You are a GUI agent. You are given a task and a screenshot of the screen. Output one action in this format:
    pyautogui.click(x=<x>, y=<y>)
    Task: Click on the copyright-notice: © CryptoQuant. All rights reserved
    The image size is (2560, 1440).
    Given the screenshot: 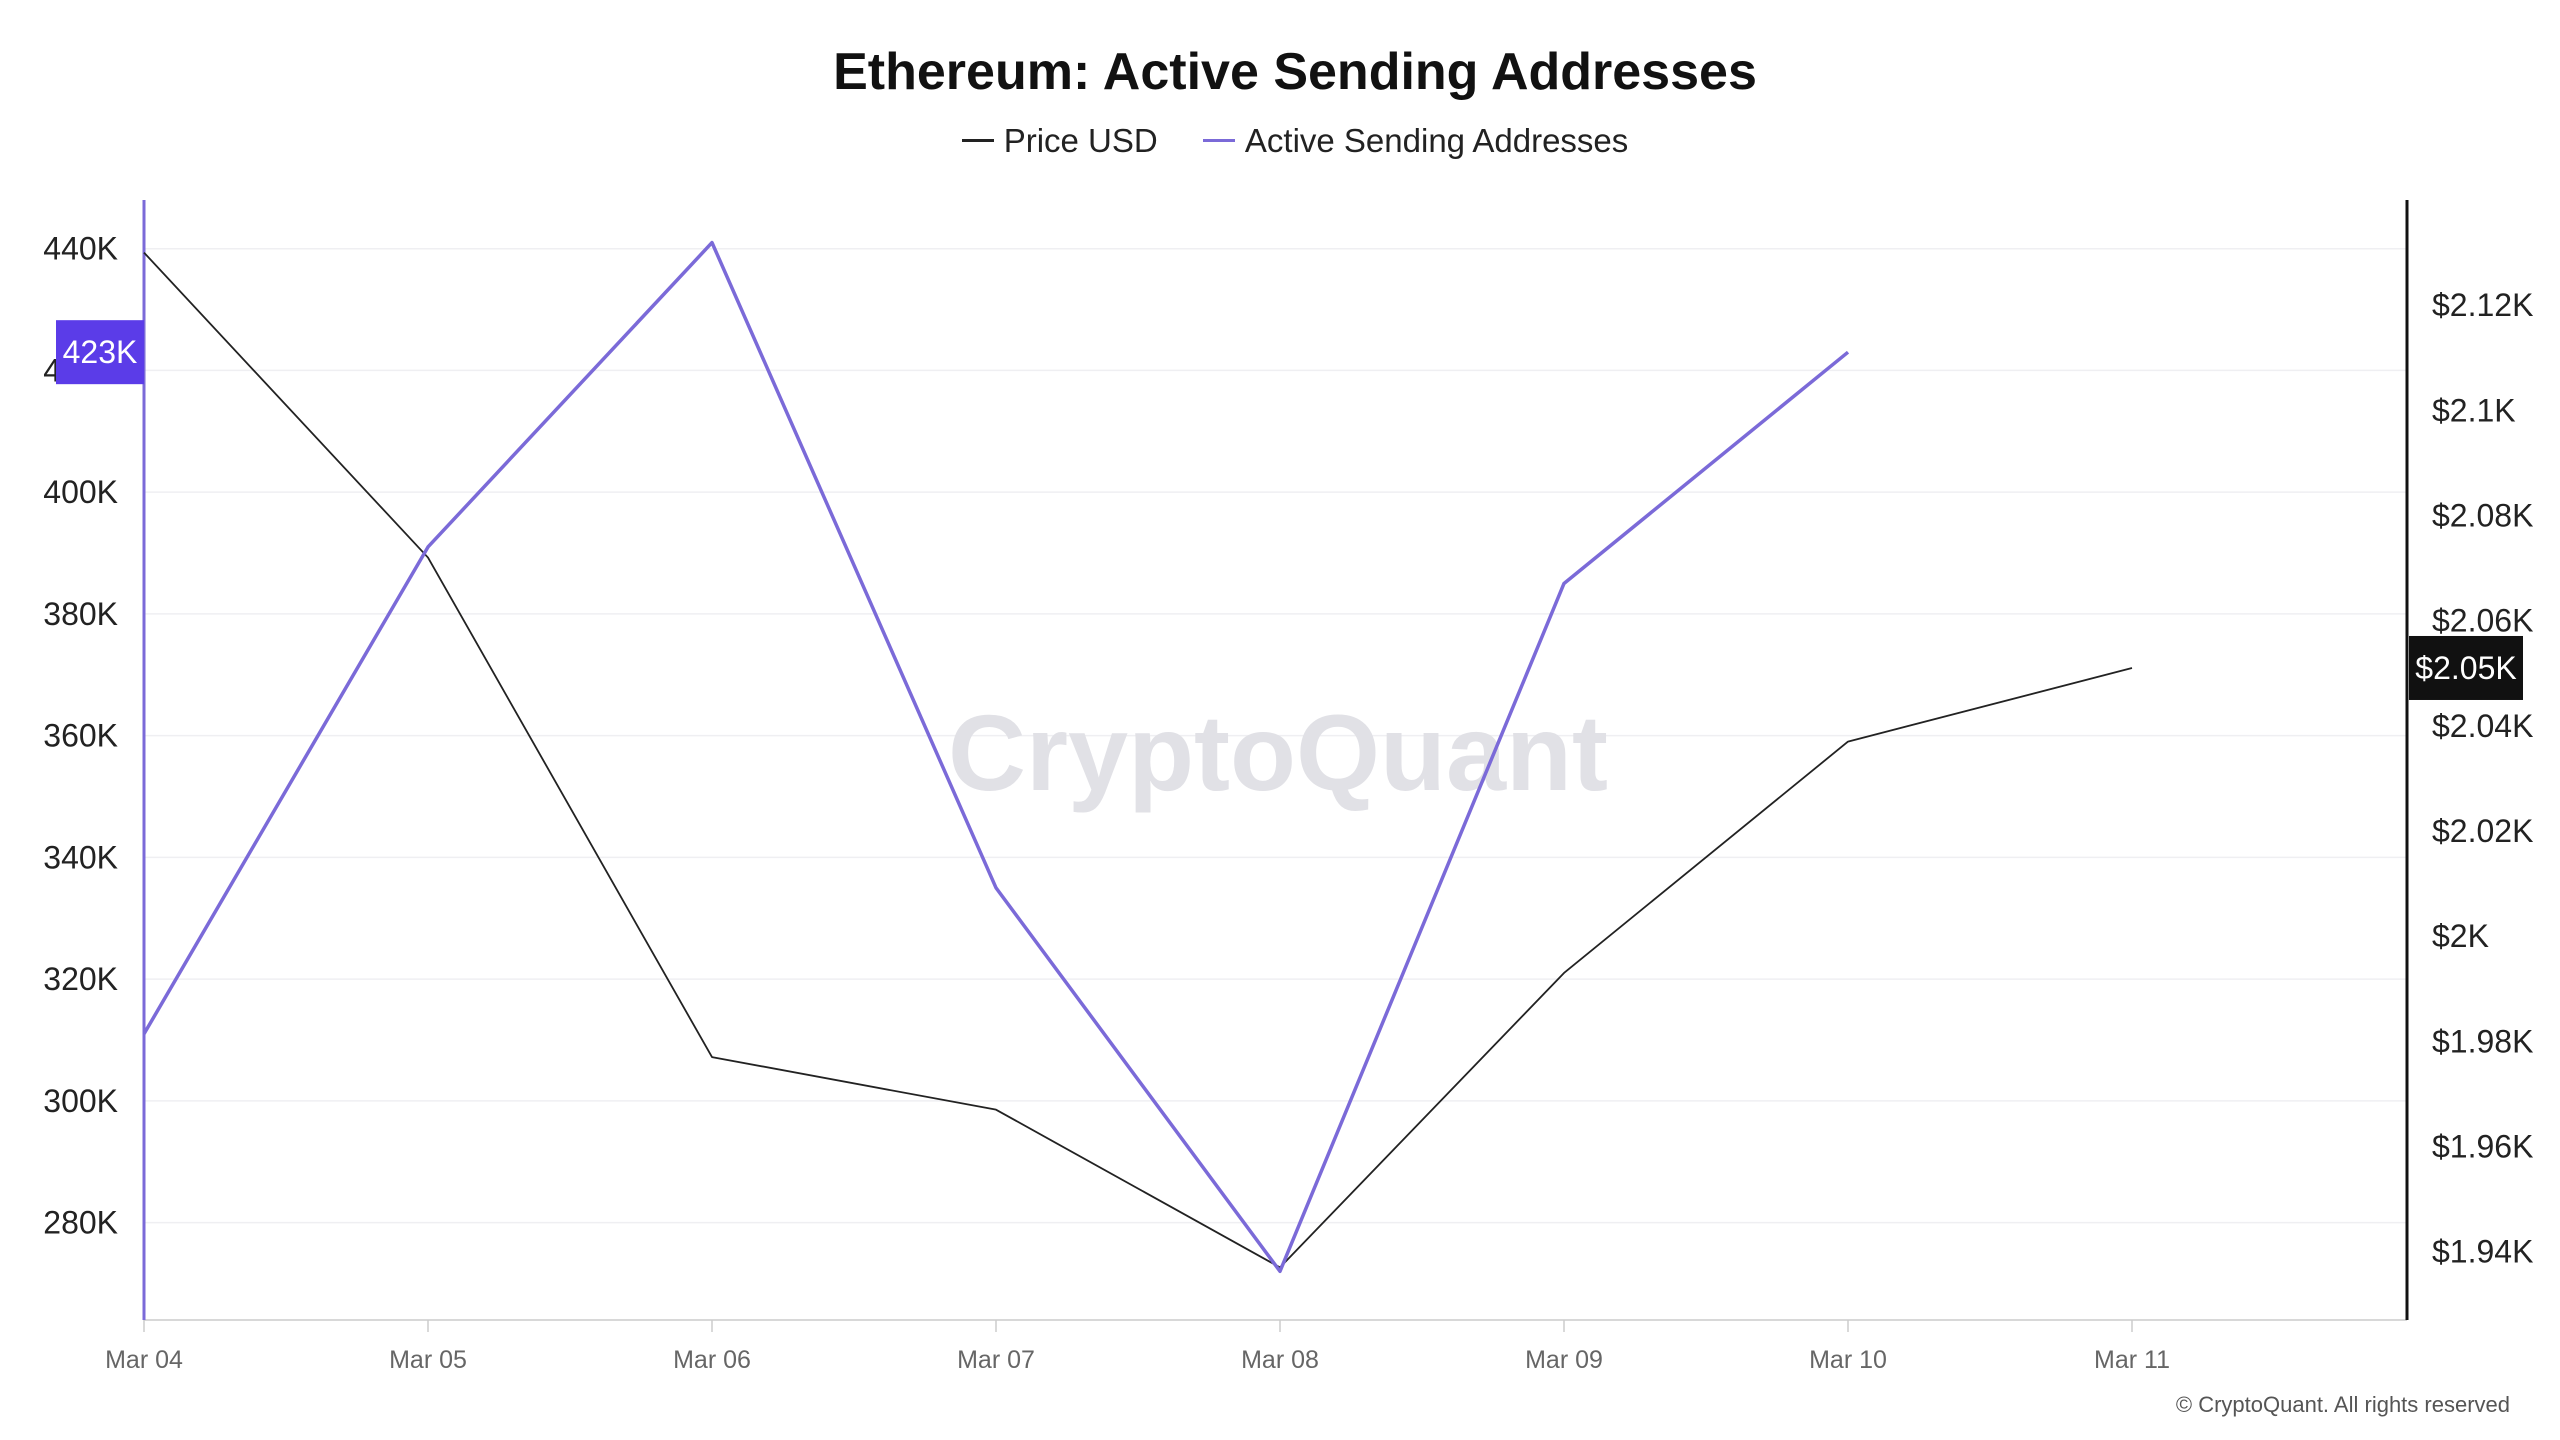 What is the action you would take?
    pyautogui.click(x=2342, y=1404)
    